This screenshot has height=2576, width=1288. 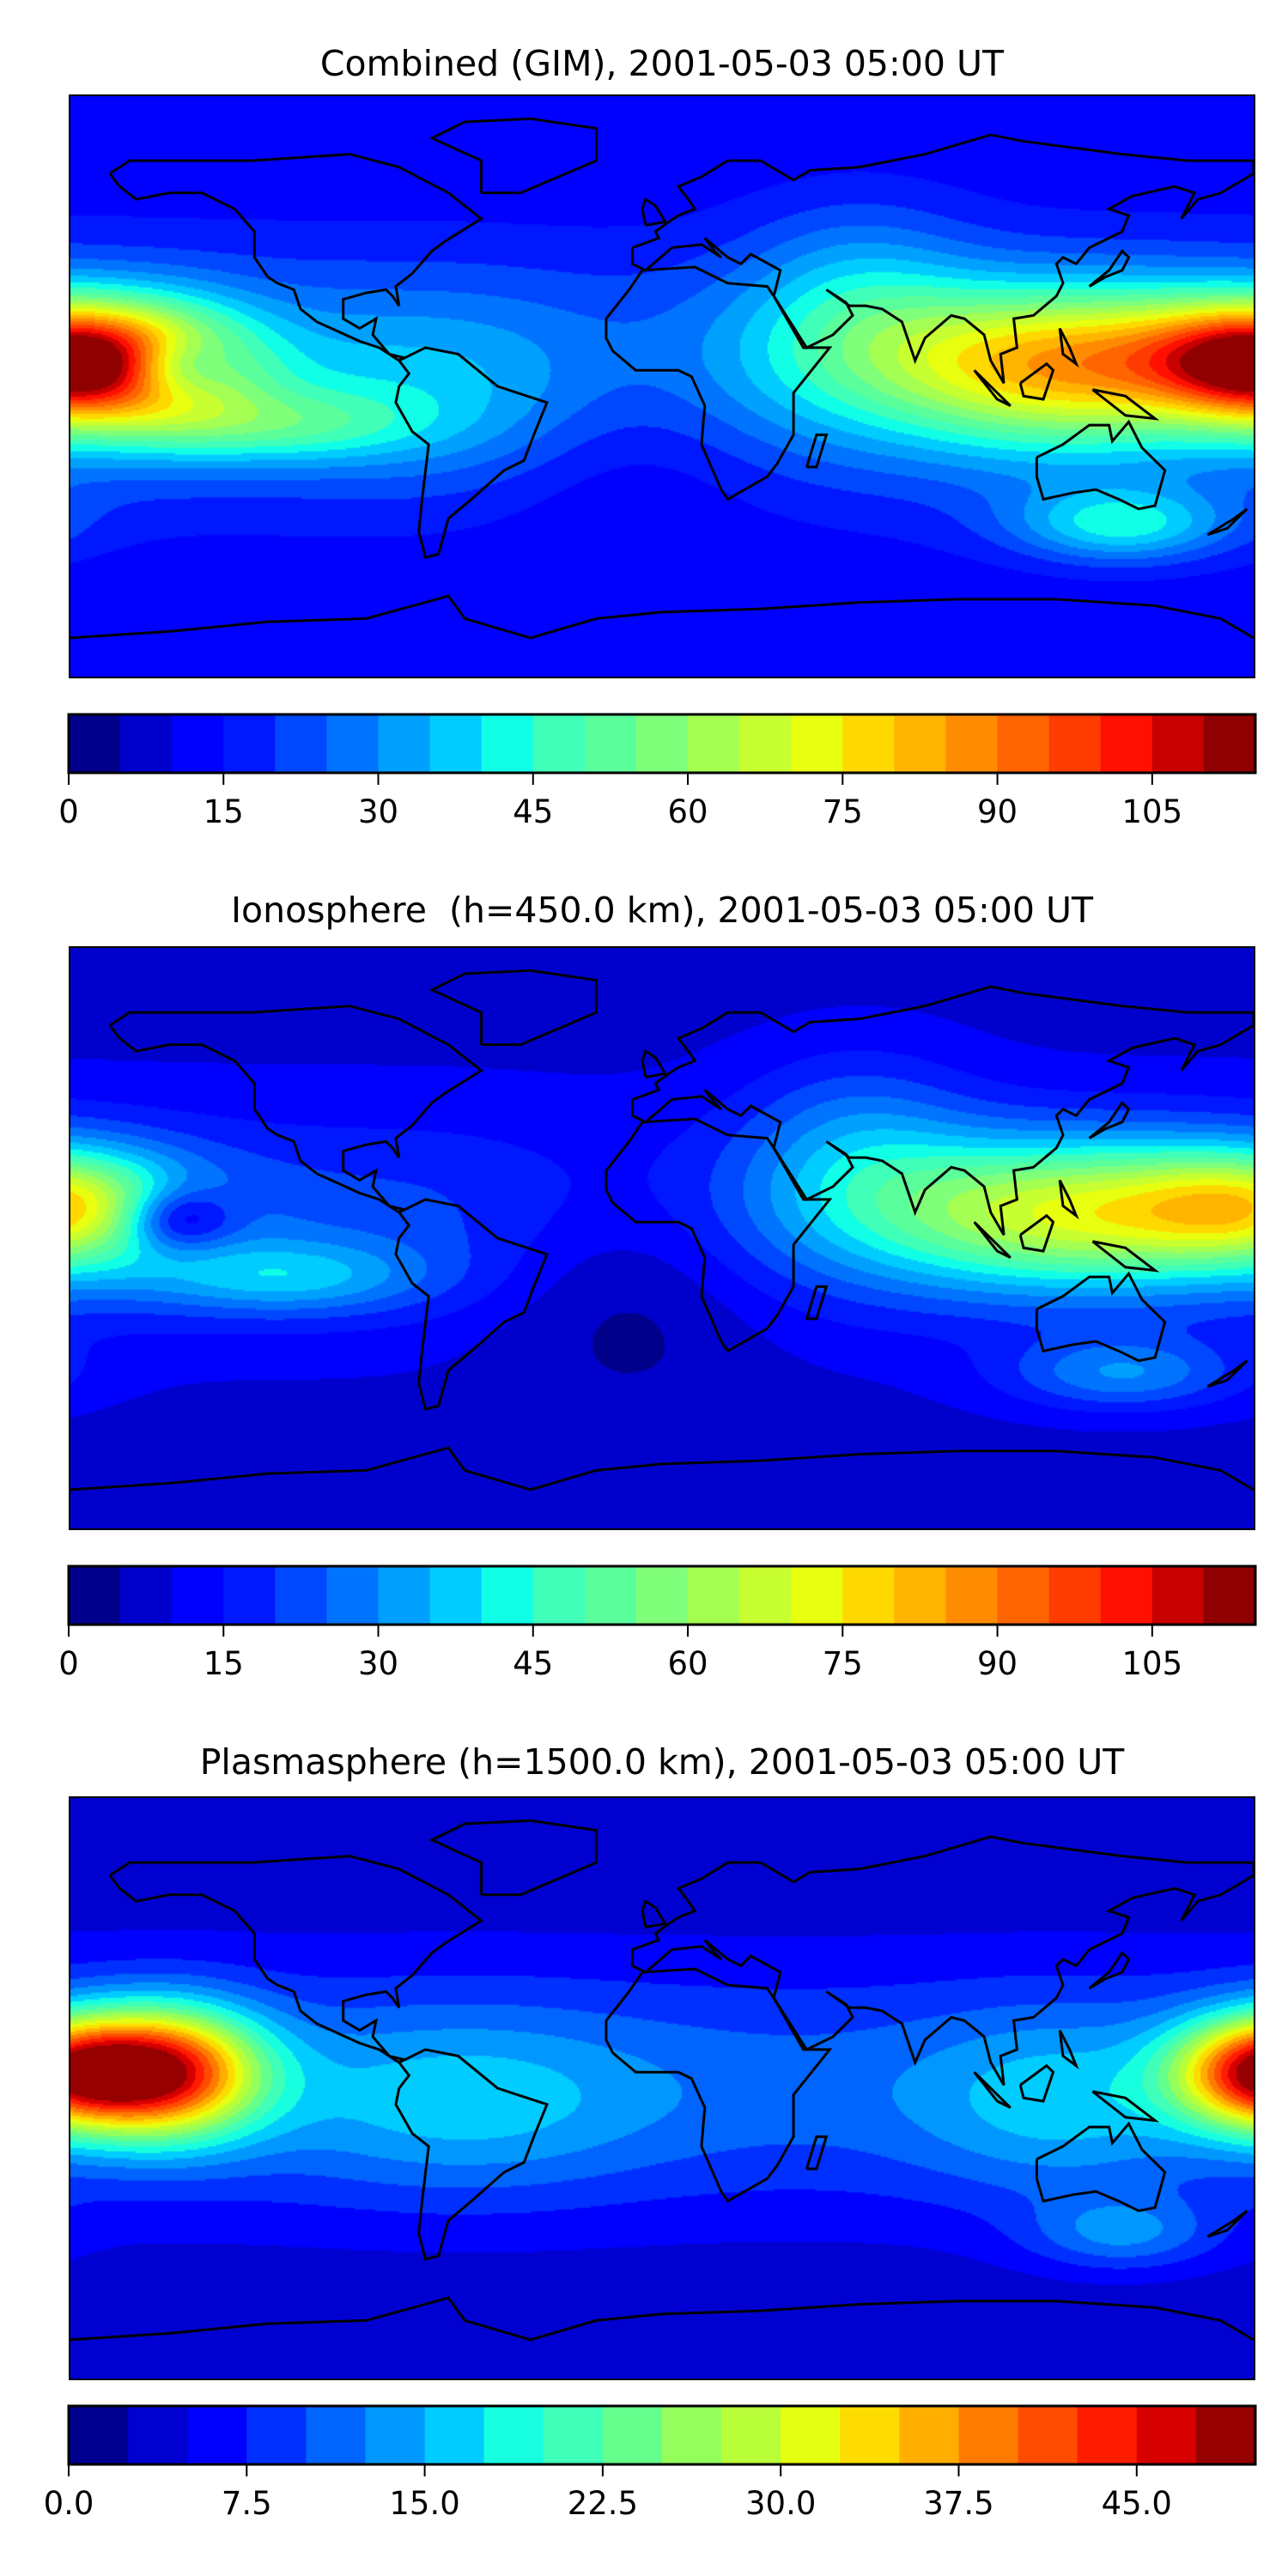 What do you see at coordinates (958, 2503) in the screenshot?
I see `colorbar-tick-label: 37.5` at bounding box center [958, 2503].